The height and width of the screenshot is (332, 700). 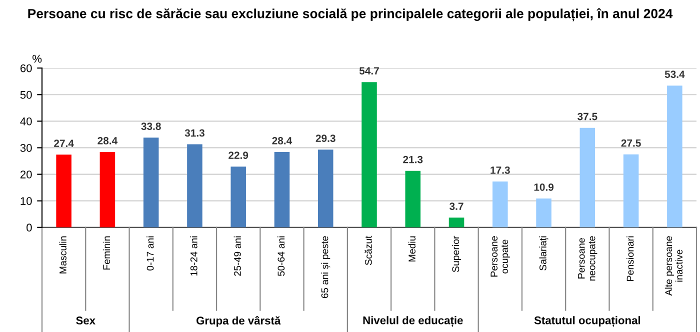 I want to click on text: Sex, so click(x=86, y=320).